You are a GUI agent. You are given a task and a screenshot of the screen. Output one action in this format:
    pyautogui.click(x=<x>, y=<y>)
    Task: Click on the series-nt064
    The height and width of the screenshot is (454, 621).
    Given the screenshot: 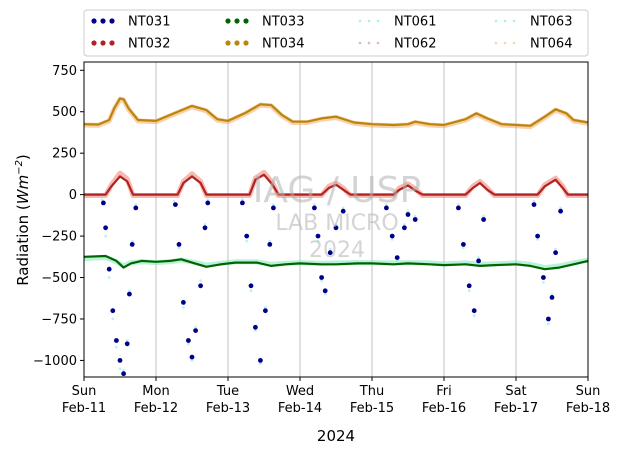 What is the action you would take?
    pyautogui.click(x=336, y=113)
    